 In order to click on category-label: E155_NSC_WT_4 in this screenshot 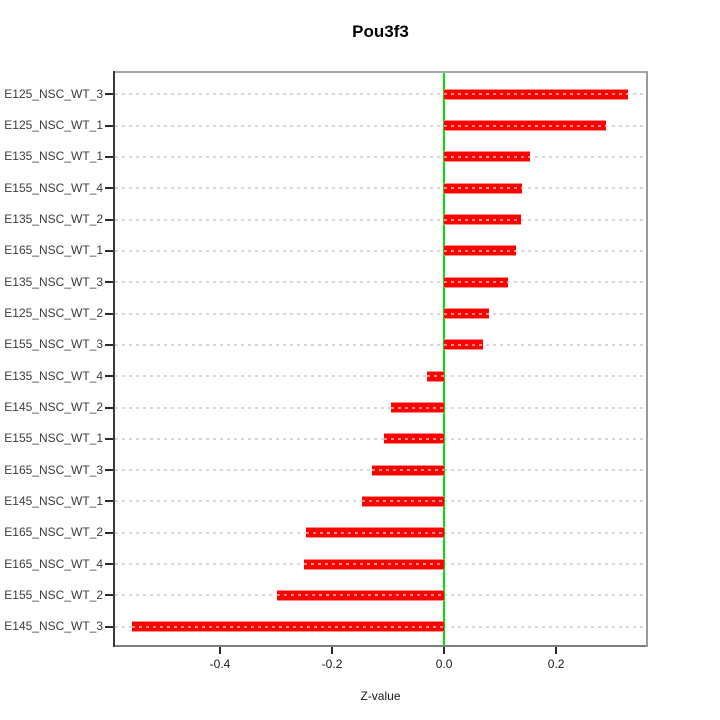, I will do `click(53, 187)`.